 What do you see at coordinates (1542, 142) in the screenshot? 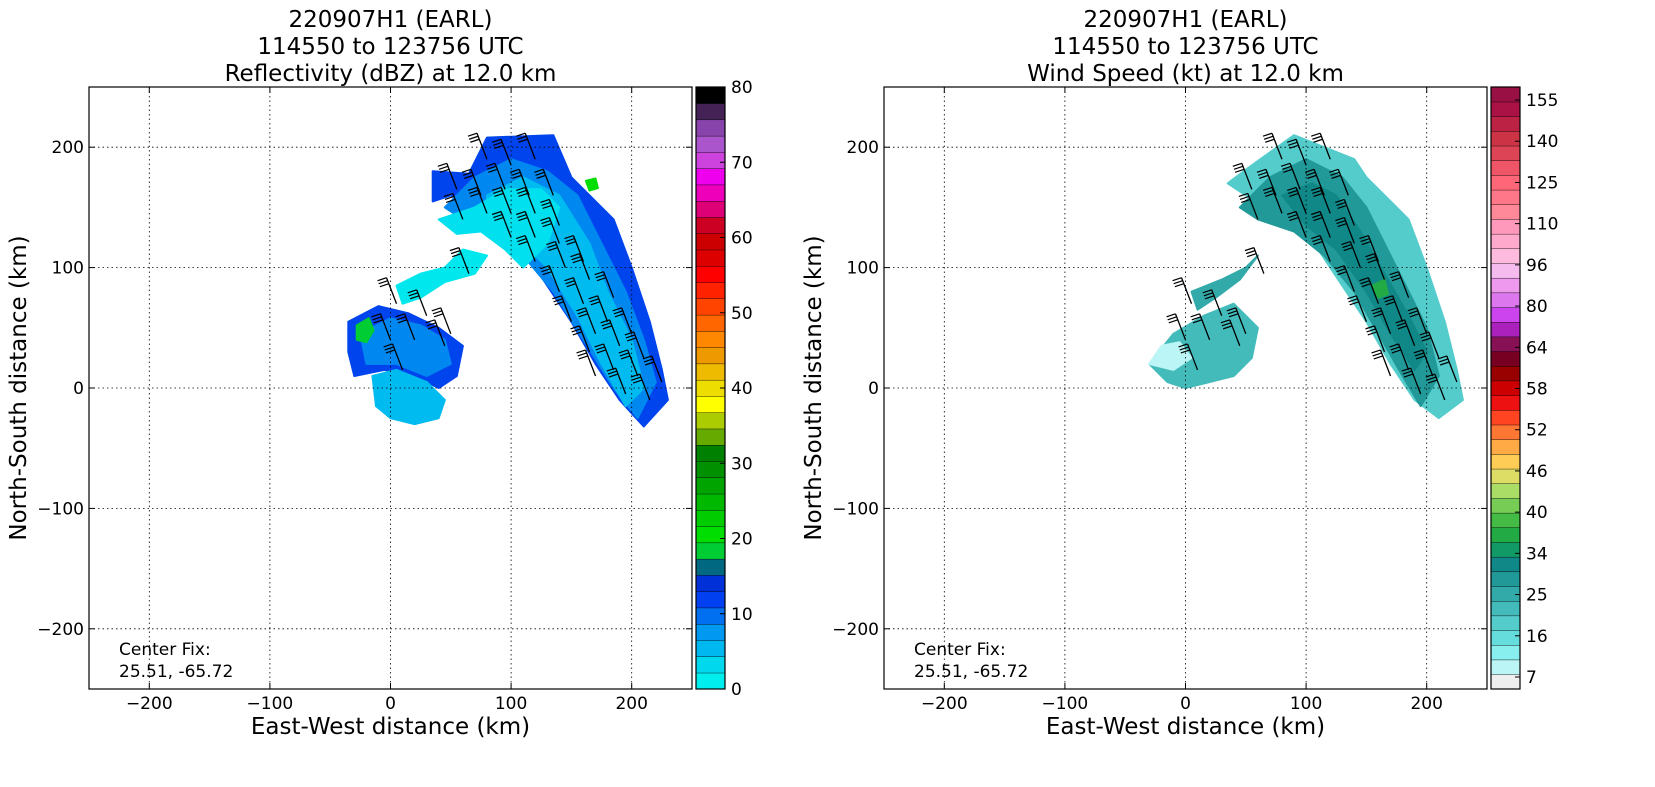
I see `colorbar-tick-label: 140` at bounding box center [1542, 142].